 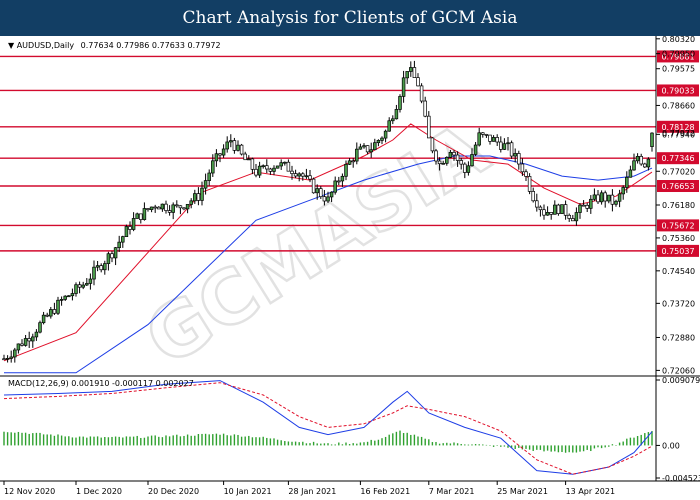 I want to click on x-tick-label: 7 Mar 2021, so click(x=452, y=491).